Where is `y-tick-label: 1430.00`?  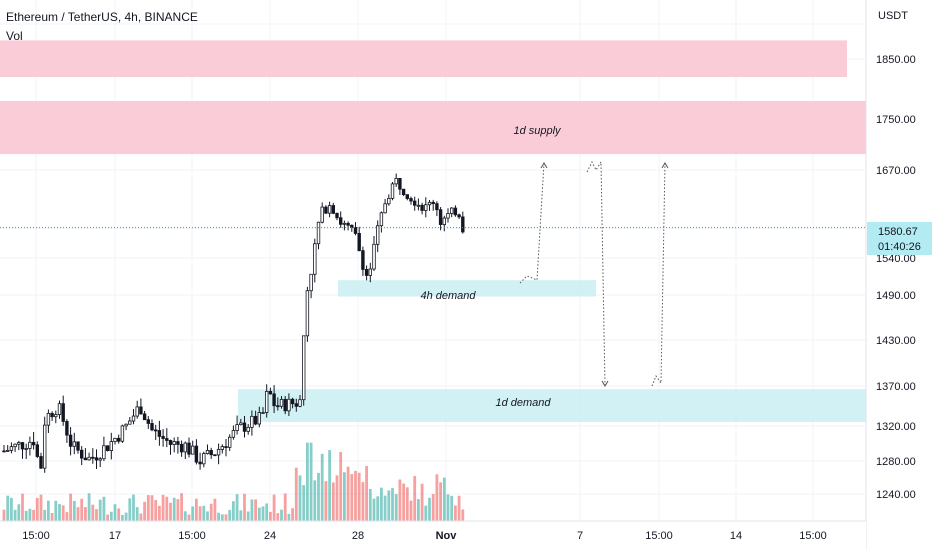 y-tick-label: 1430.00 is located at coordinates (896, 341).